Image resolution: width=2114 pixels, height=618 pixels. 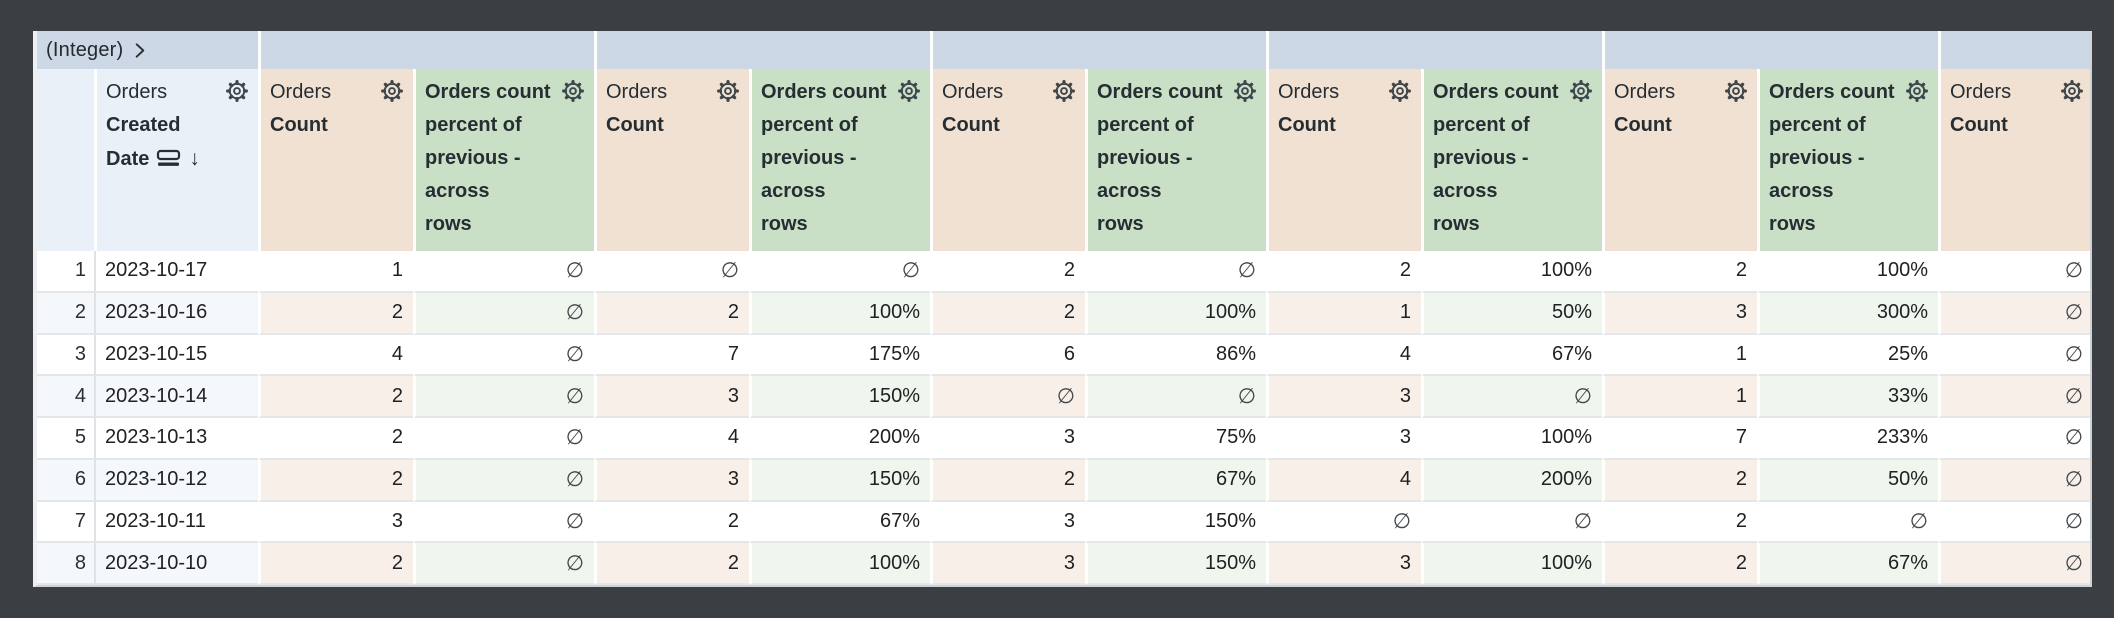 I want to click on cell-date: 2023-10-10, so click(x=176, y=564).